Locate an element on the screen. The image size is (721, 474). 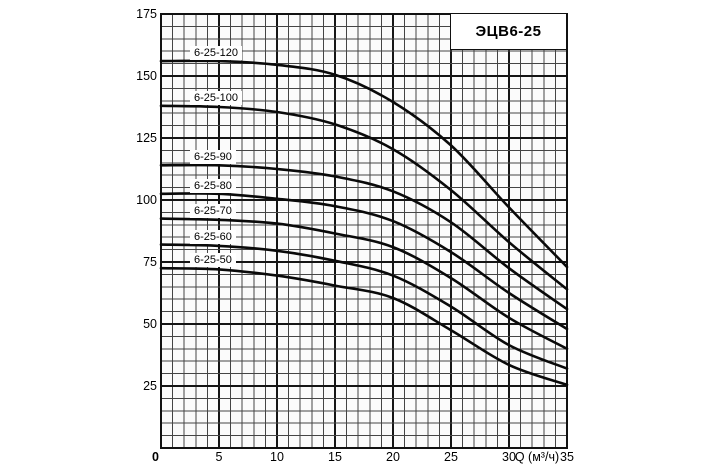
curve-label-6-25-70: 6-25-70 is located at coordinates (213, 210).